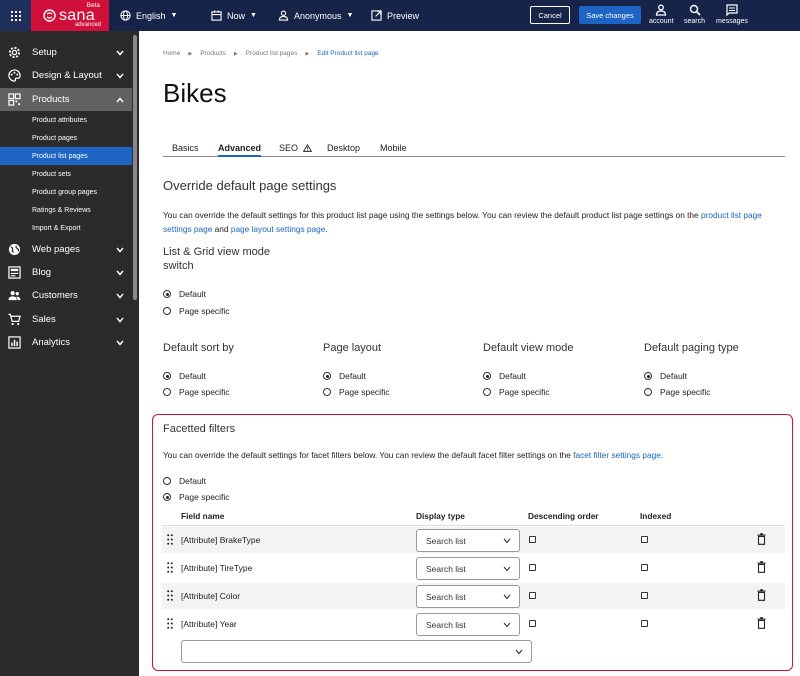 This screenshot has width=800, height=676. Describe the element at coordinates (216, 259) in the screenshot. I see `list-grid-label: List & Grid view mode switch` at that location.